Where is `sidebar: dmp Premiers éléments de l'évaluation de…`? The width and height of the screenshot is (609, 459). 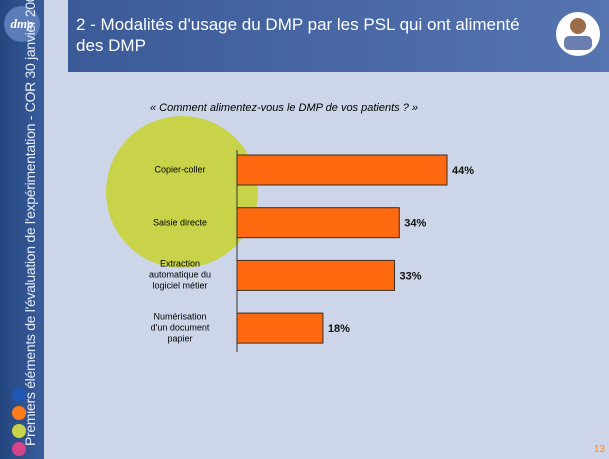
sidebar: dmp Premiers éléments de l'évaluation de… is located at coordinates (22, 229).